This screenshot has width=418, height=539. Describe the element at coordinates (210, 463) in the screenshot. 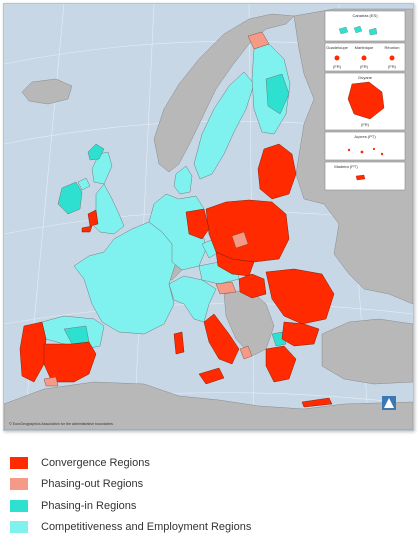

I see `legend-item-convergence: Convergence Regions` at that location.